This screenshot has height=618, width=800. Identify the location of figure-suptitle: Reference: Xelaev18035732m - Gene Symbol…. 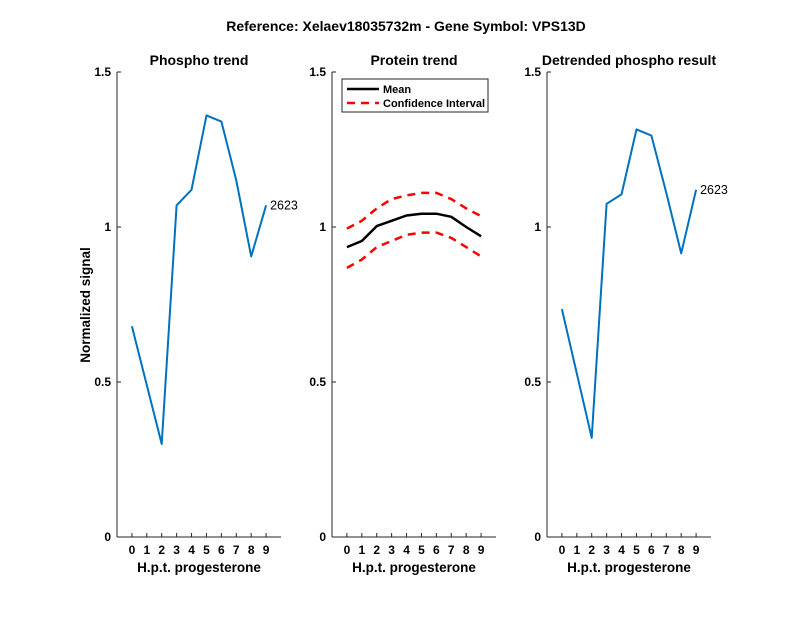
(406, 26).